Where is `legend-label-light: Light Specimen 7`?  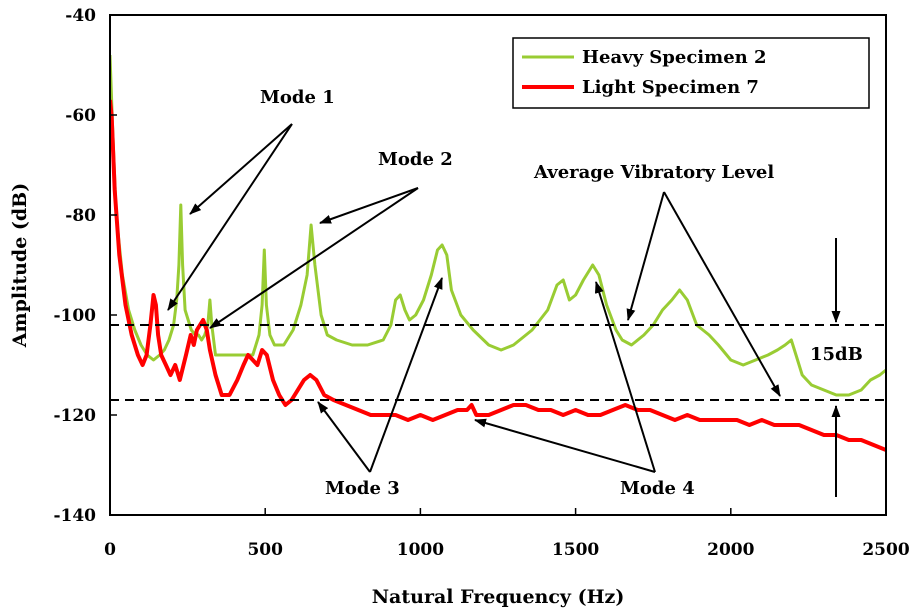 legend-label-light: Light Specimen 7 is located at coordinates (670, 87).